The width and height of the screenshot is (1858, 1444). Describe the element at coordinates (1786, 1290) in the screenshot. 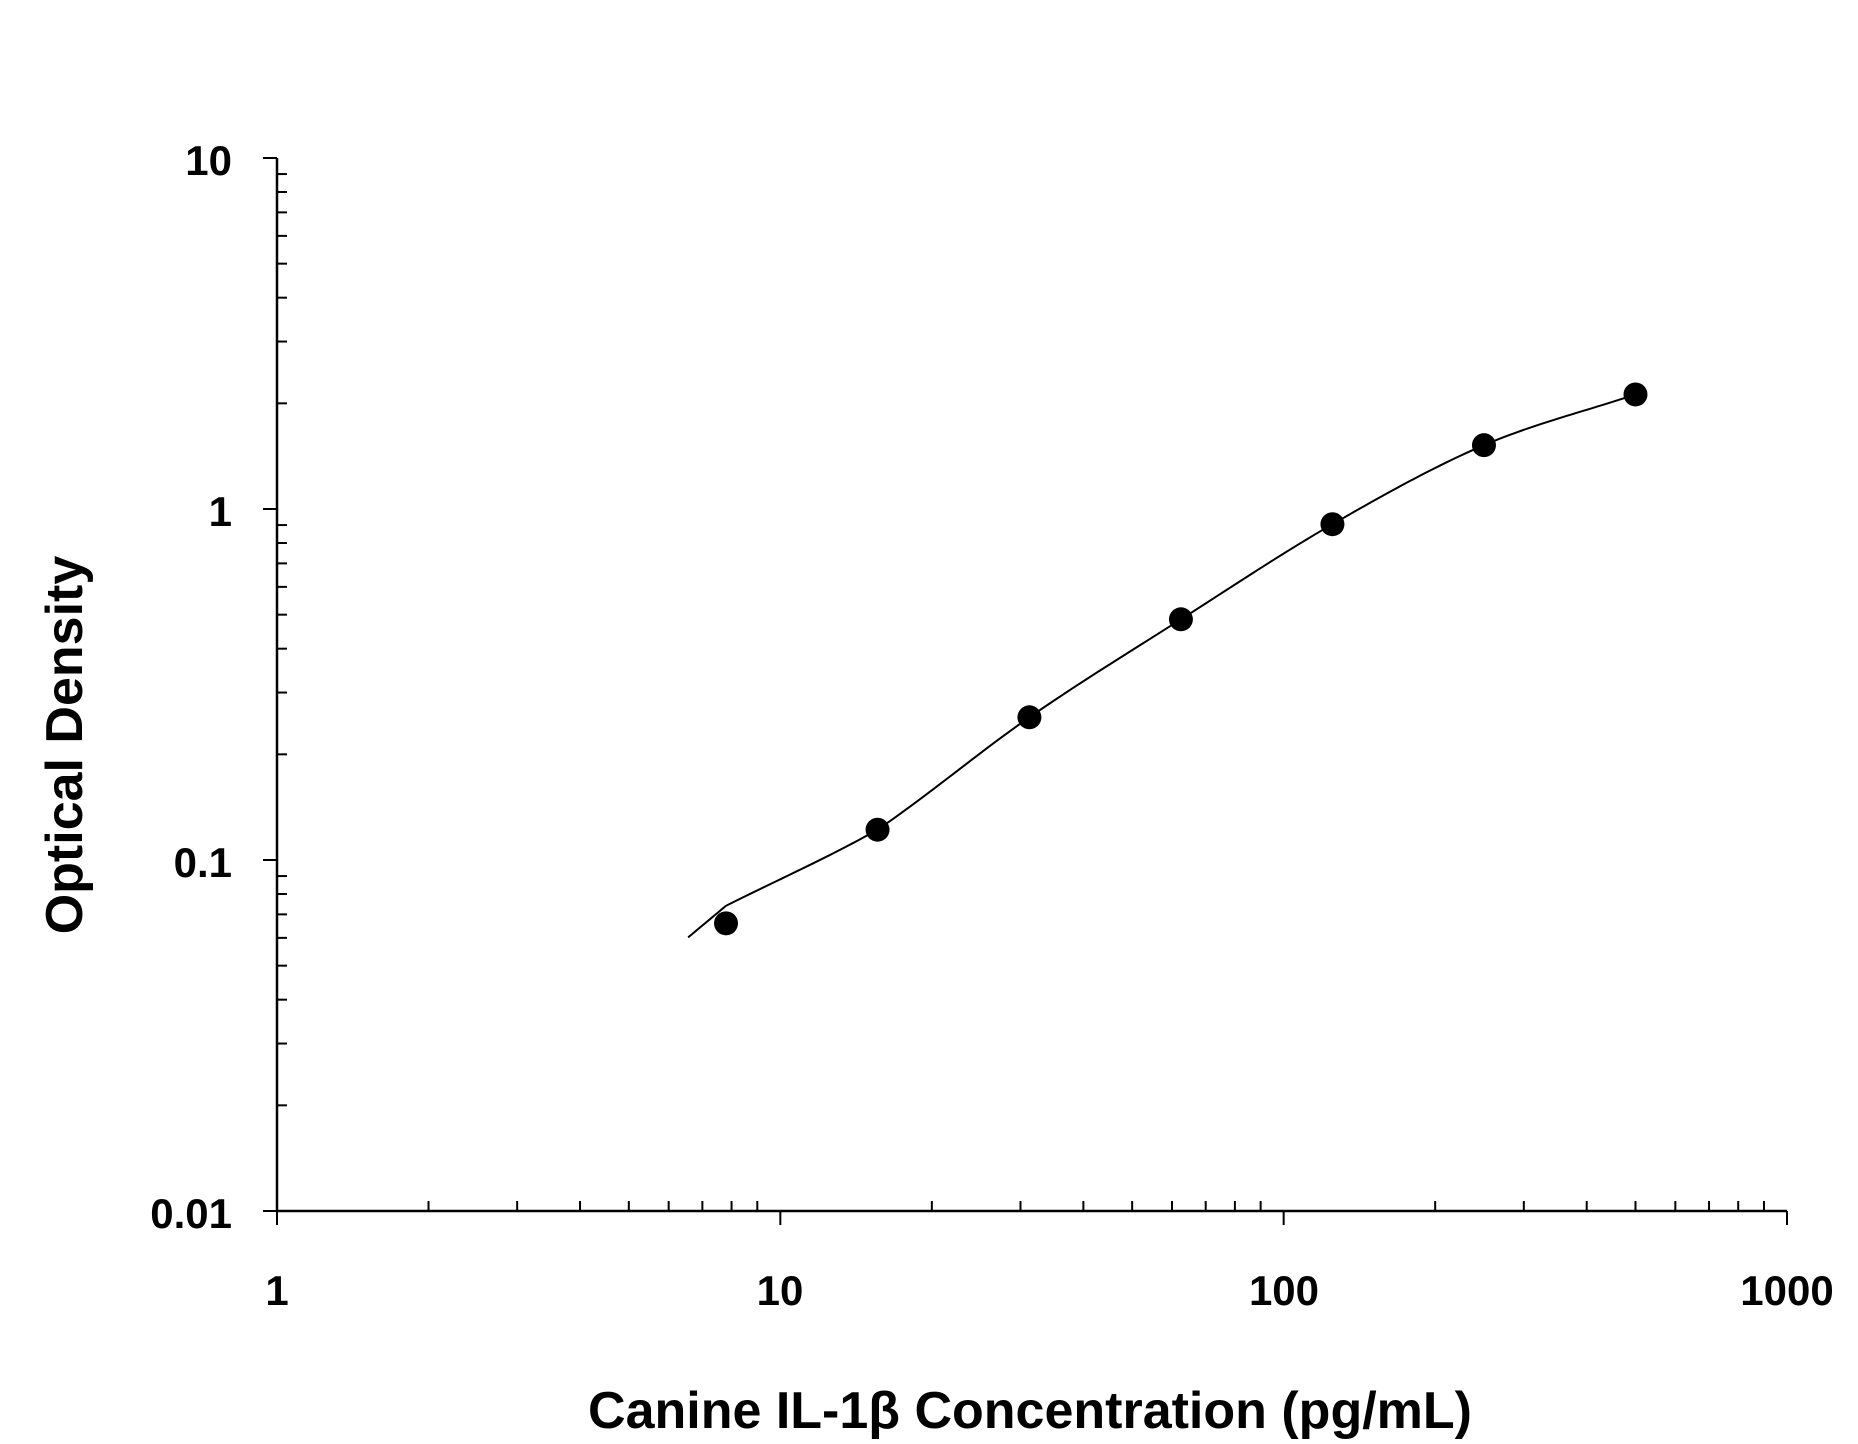

I see `x-tick-label: 1000` at that location.